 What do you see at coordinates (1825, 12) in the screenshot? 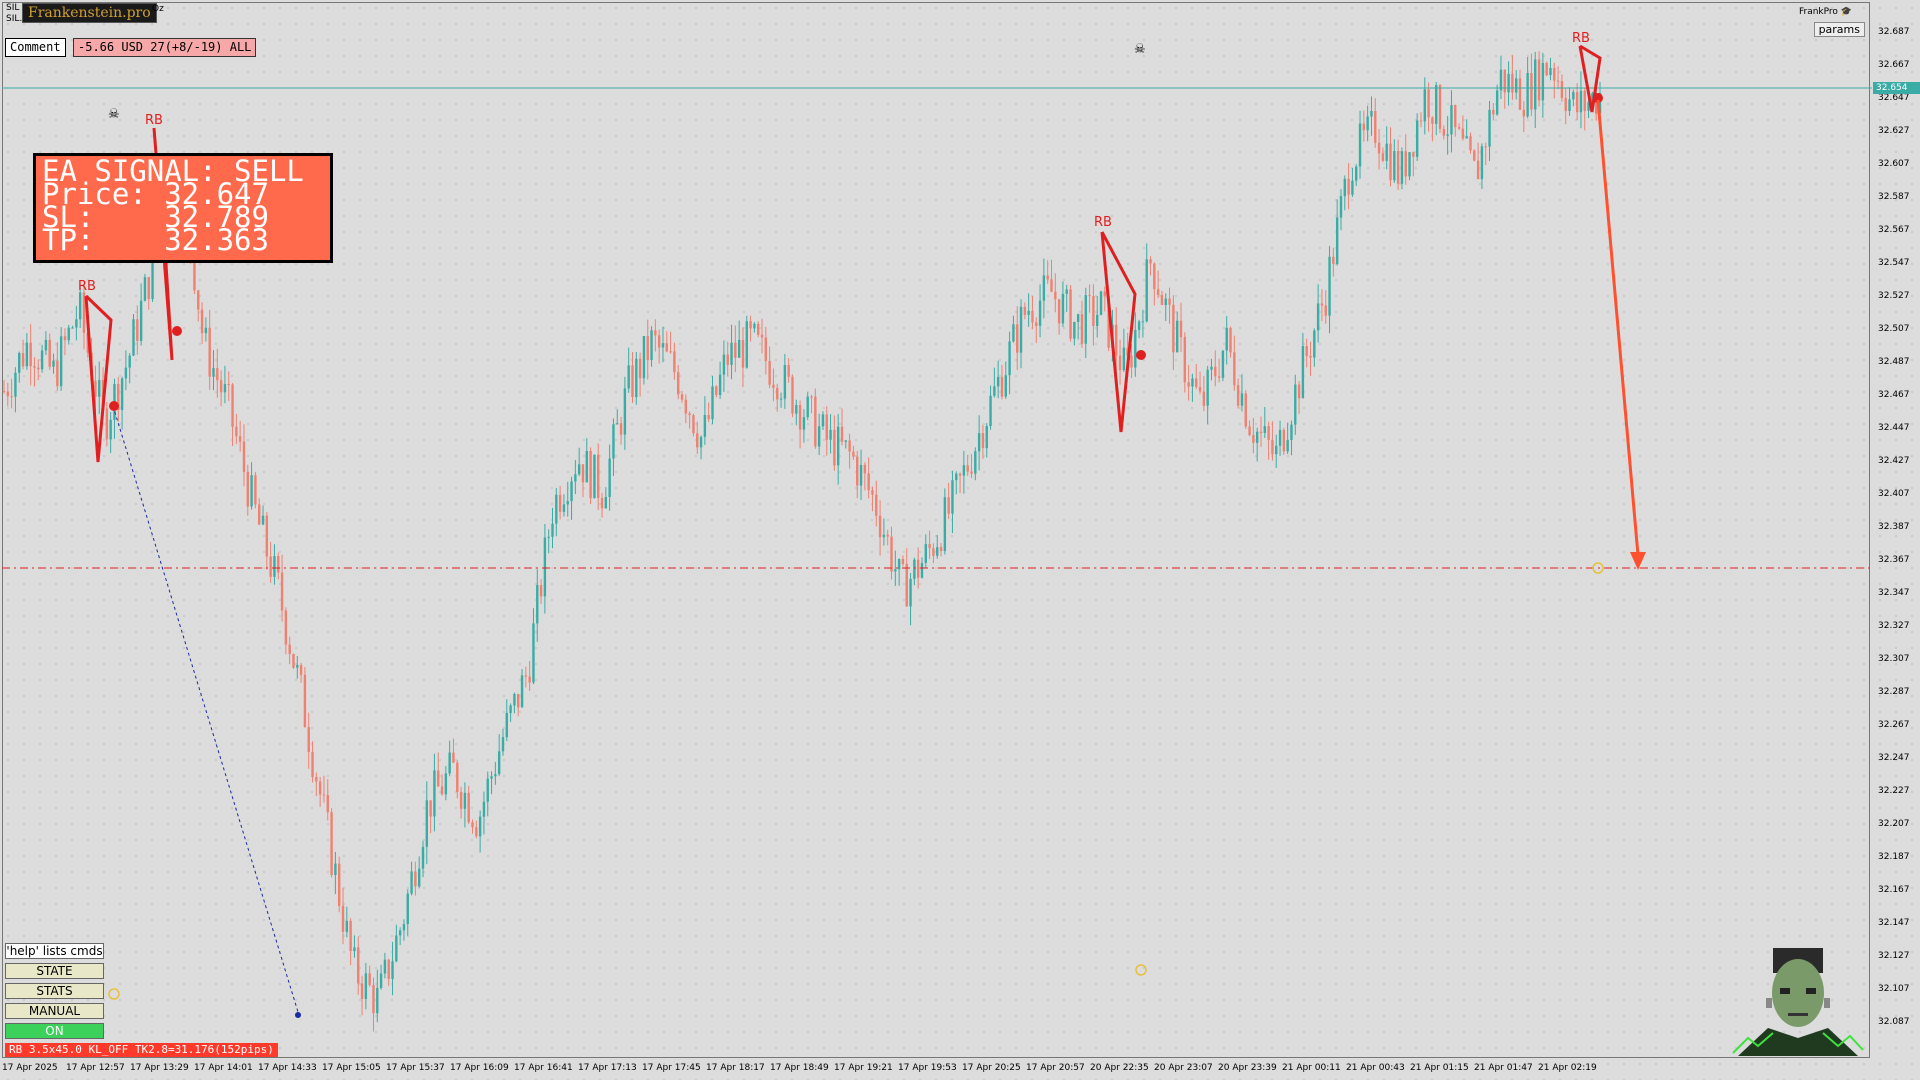
I see `user-label: FrankPro 🎓` at bounding box center [1825, 12].